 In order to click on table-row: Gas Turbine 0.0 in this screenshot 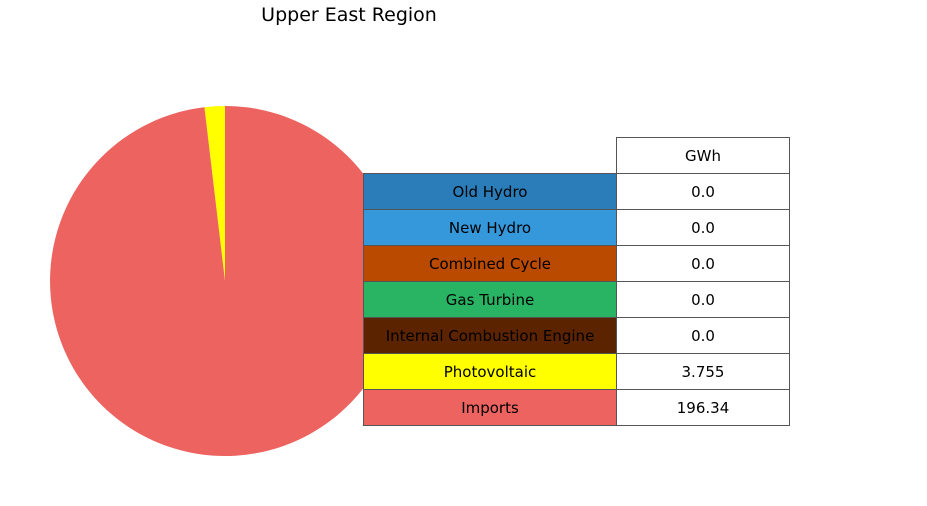, I will do `click(576, 299)`.